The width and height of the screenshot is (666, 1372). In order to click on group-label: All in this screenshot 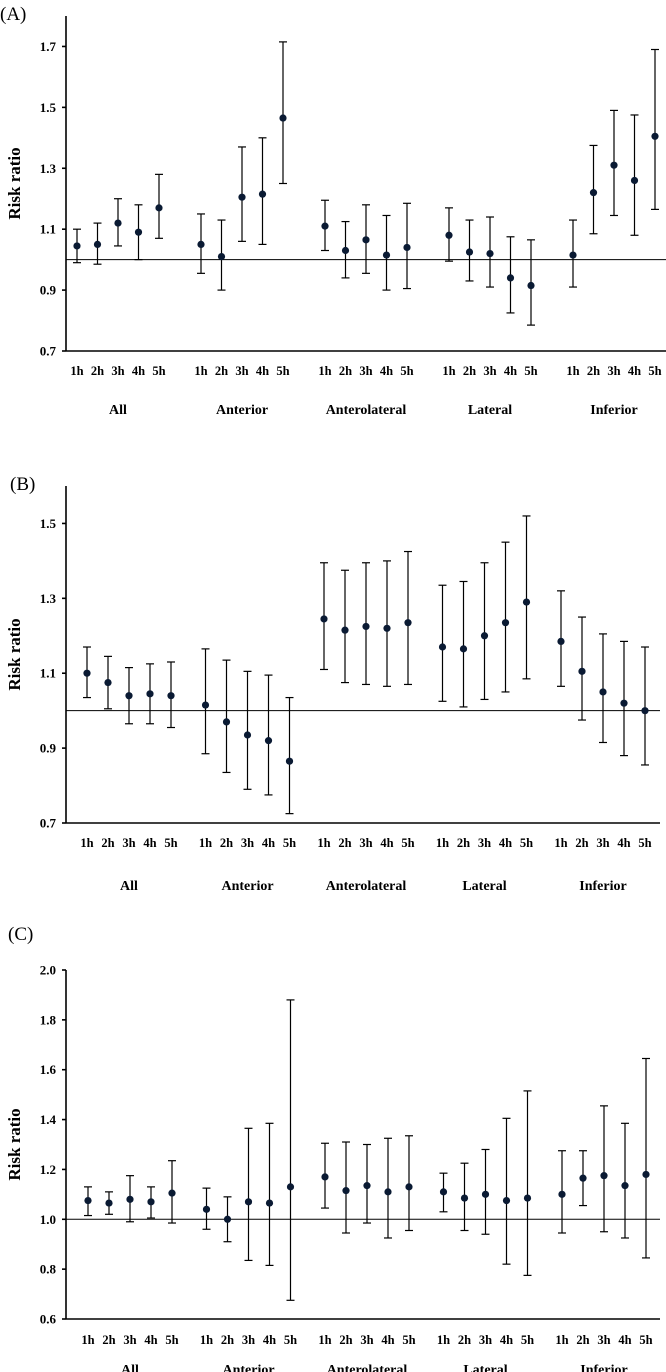, I will do `click(129, 886)`.